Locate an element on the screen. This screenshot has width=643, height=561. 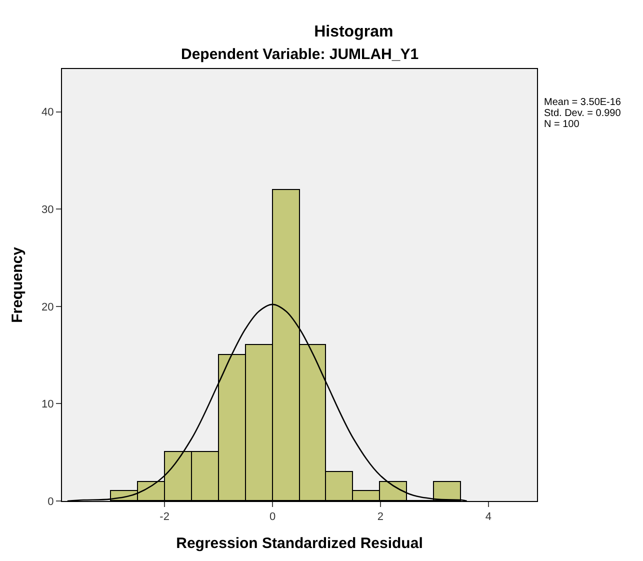
y-tick-label: 20 is located at coordinates (48, 307).